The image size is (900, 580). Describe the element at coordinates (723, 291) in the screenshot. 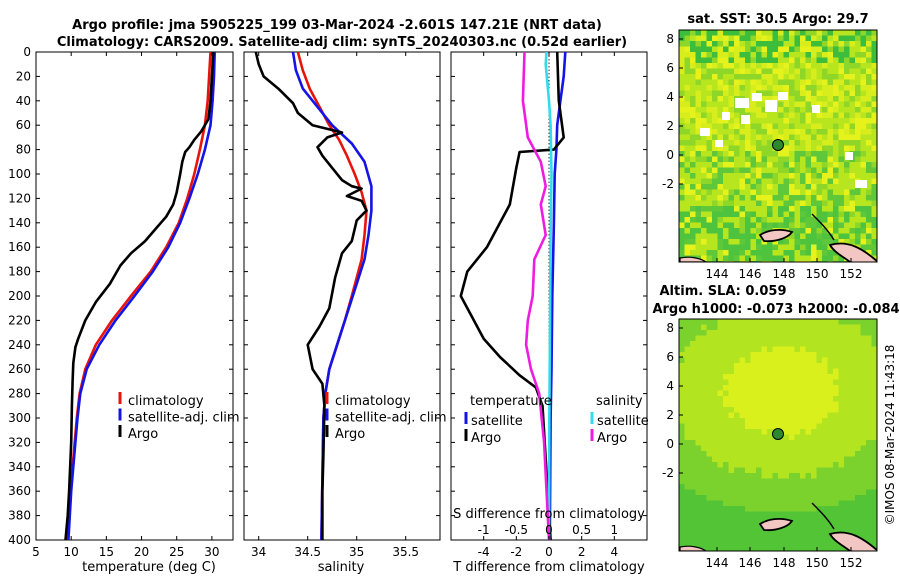

I see `sla-map-title-line1: Altim. SLA: 0.059` at that location.